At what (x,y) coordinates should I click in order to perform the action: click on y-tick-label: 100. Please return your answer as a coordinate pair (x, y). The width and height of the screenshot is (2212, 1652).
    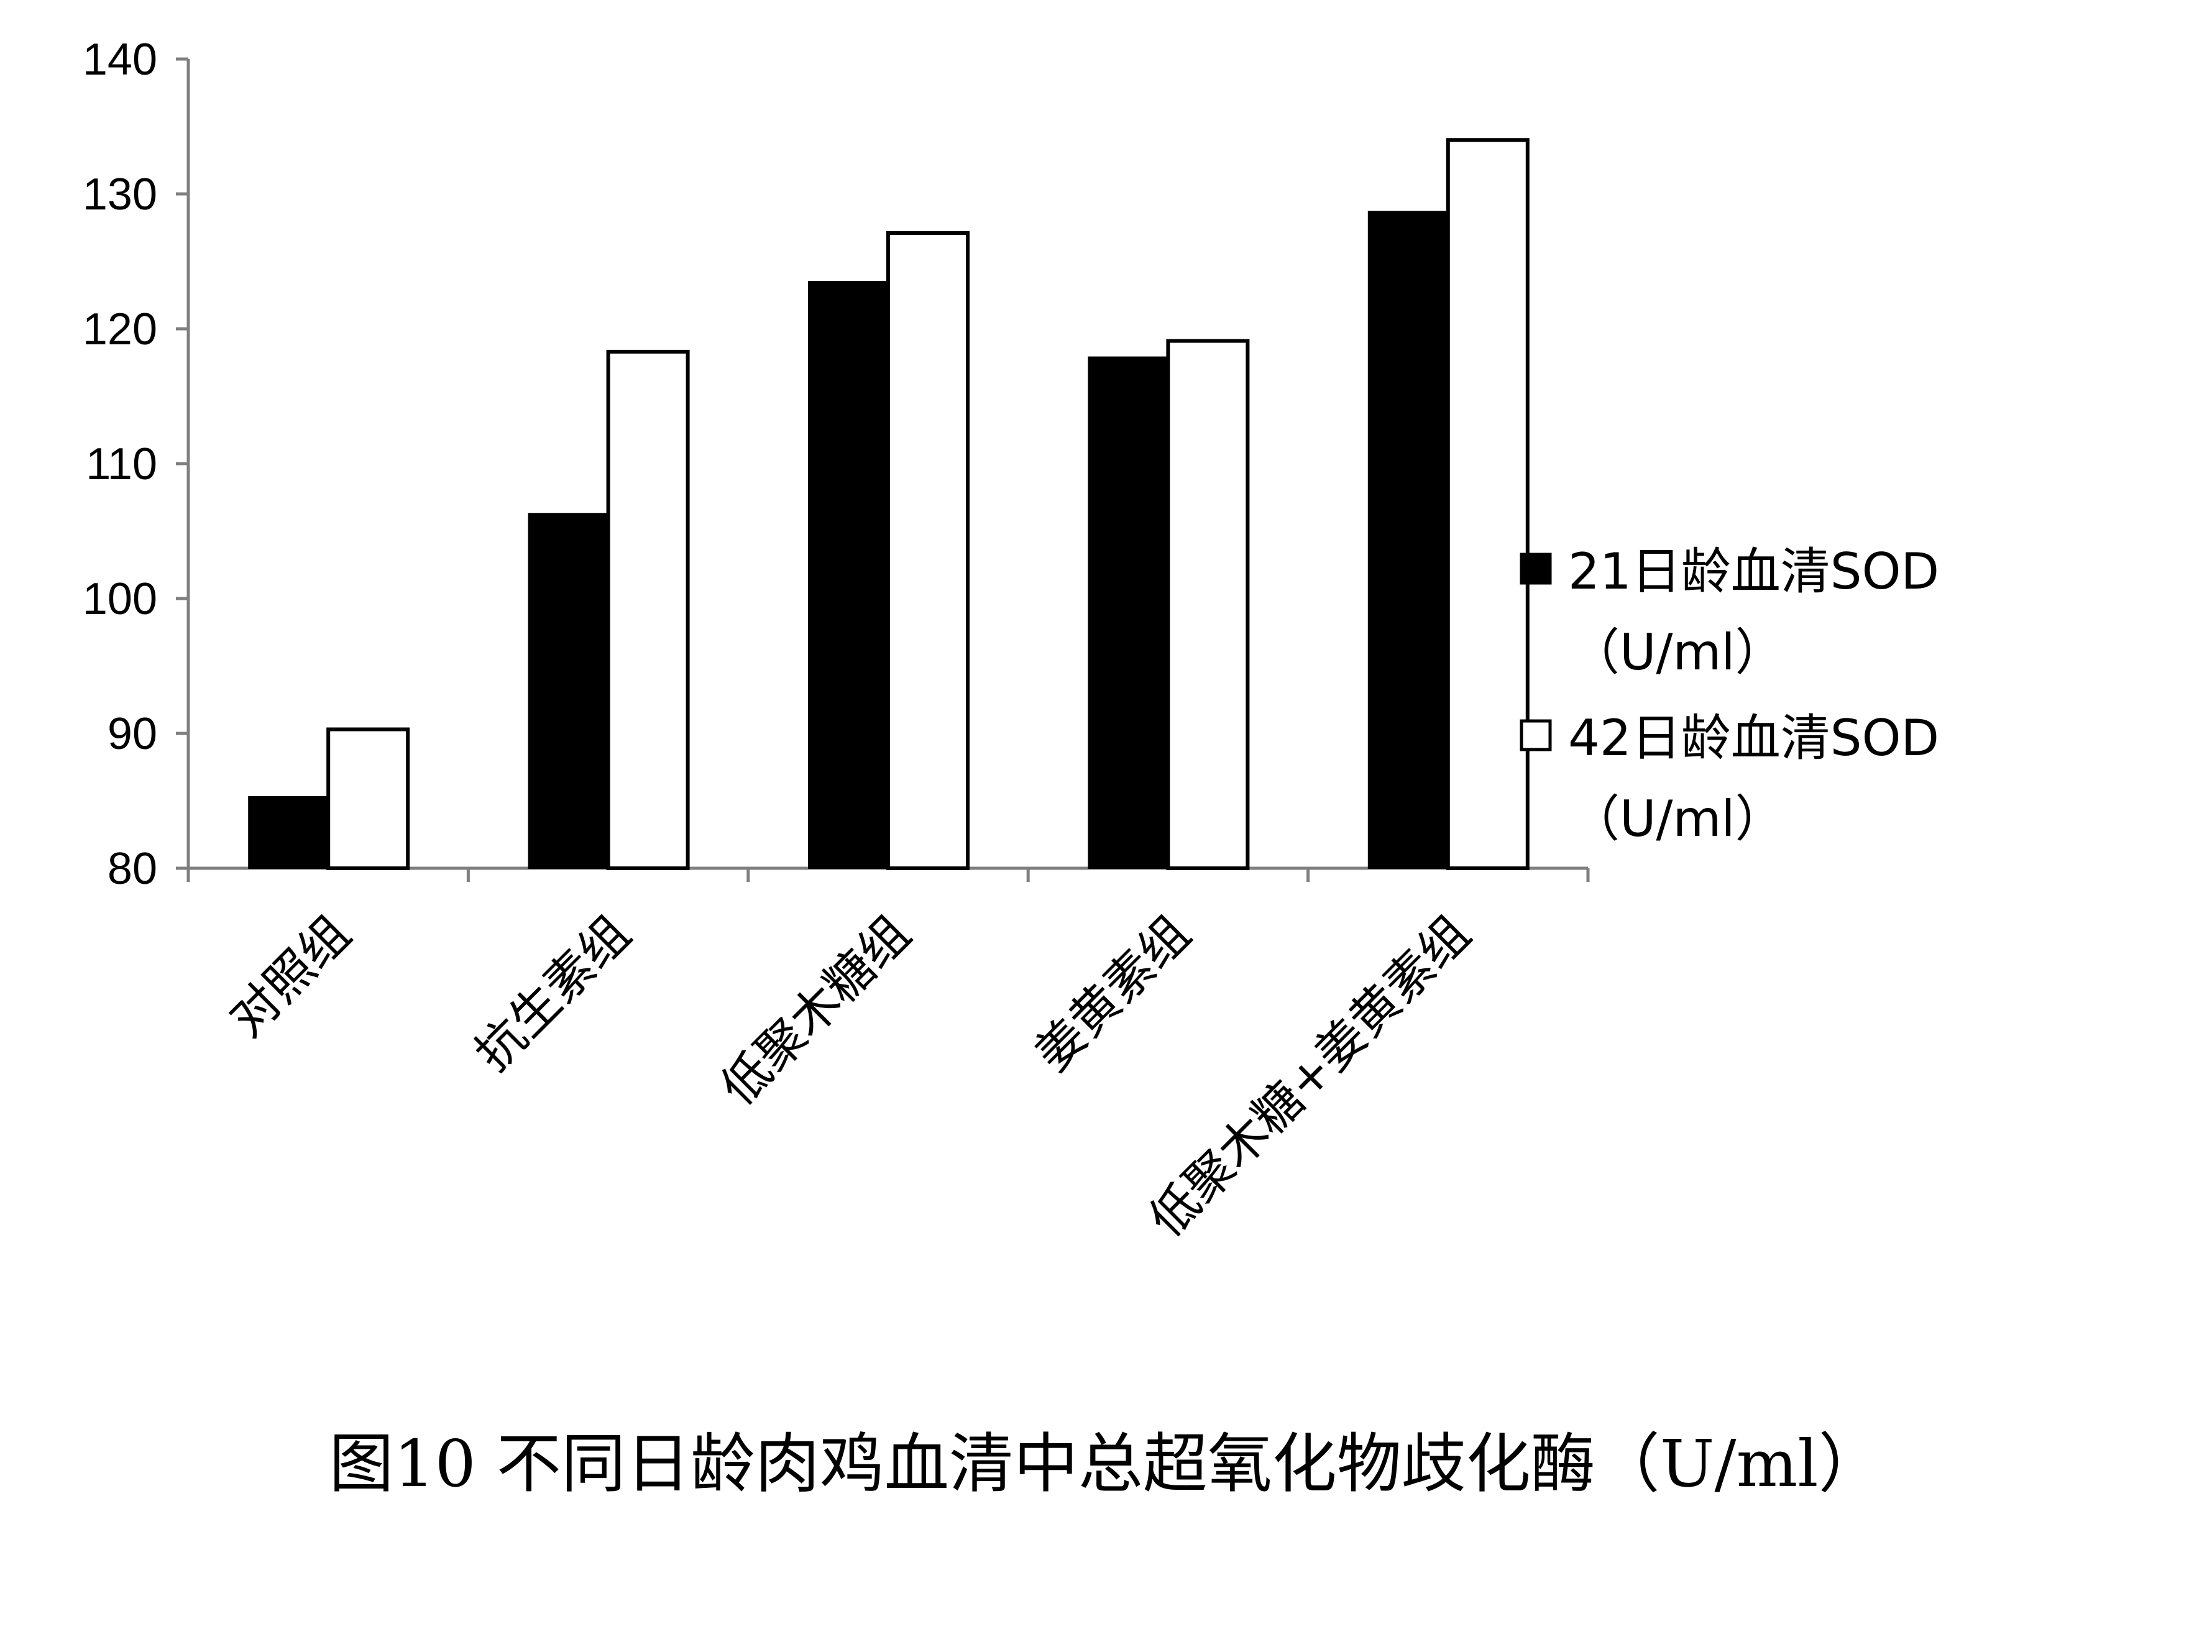
    Looking at the image, I should click on (120, 599).